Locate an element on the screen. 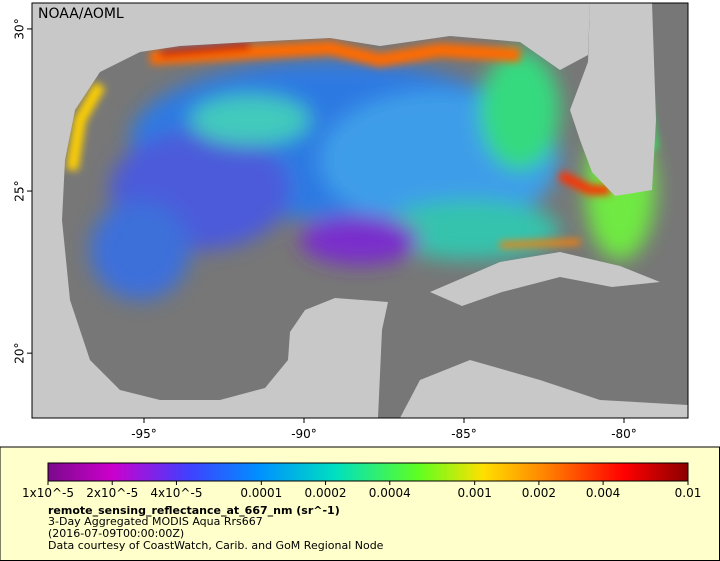 Image resolution: width=720 pixels, height=561 pixels. x-tick-label: -85° is located at coordinates (464, 434).